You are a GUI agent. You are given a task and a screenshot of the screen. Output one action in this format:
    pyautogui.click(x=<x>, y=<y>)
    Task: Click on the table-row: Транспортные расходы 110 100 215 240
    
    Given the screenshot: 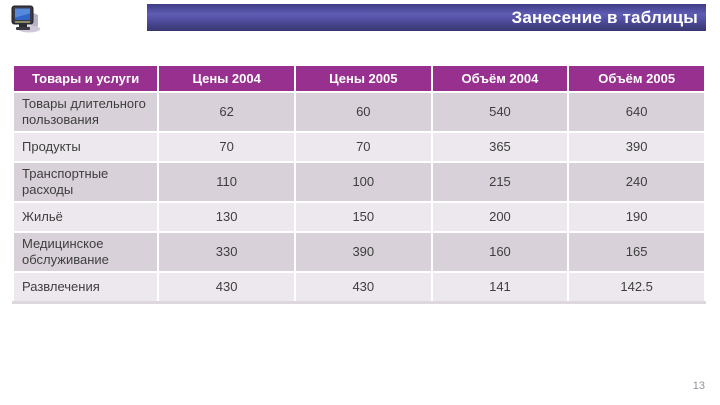 What is the action you would take?
    pyautogui.click(x=358, y=182)
    